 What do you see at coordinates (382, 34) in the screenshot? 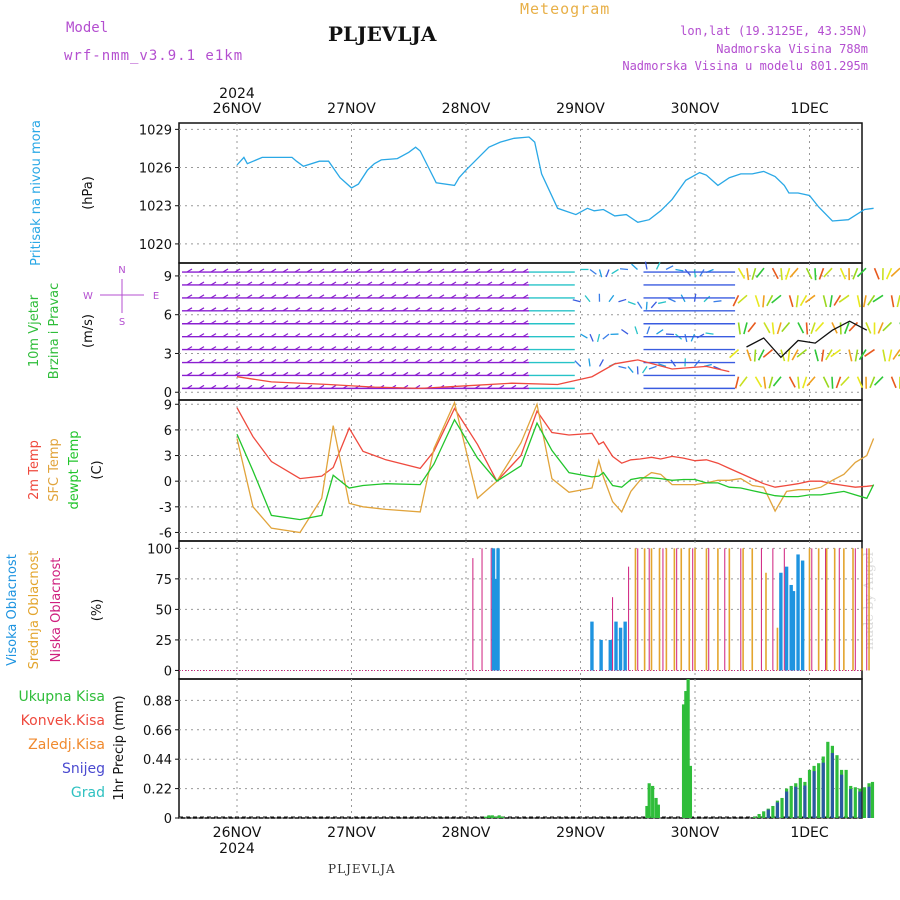
I see `station-title: PLJEVLJA` at bounding box center [382, 34].